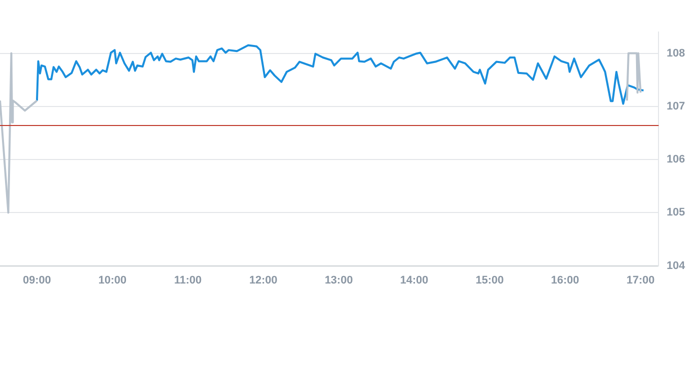 The width and height of the screenshot is (693, 365). Describe the element at coordinates (676, 266) in the screenshot. I see `y-tick-label: 104` at that location.